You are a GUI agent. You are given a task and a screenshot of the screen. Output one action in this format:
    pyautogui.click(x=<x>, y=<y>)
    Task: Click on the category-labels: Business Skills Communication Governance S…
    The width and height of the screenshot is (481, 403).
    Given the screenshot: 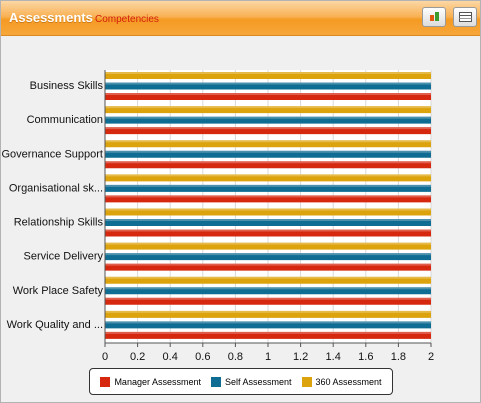 What is the action you would take?
    pyautogui.click(x=52, y=205)
    